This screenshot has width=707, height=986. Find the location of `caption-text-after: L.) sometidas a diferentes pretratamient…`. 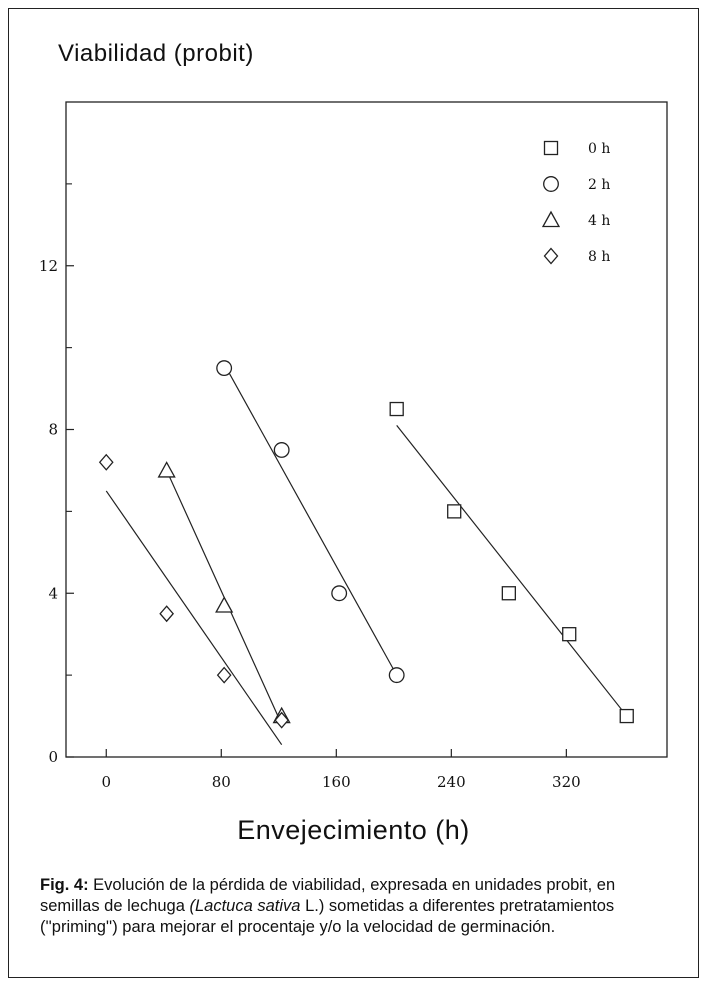

caption-text-after: L.) sometidas a diferentes pretratamient… is located at coordinates (327, 916).